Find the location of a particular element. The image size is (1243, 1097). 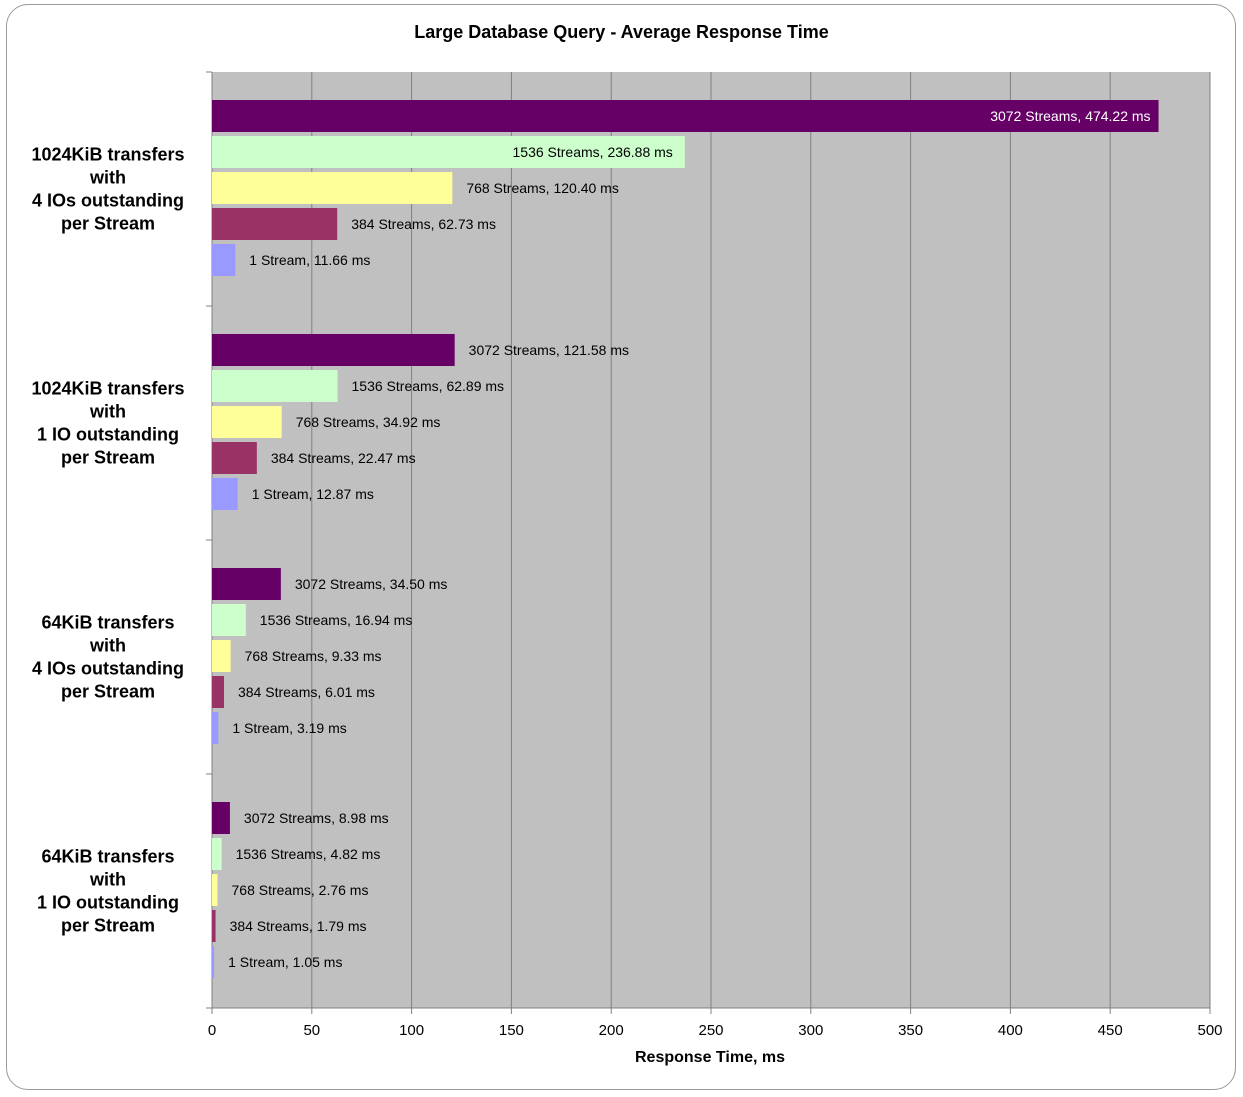

x-tick-label: 300 is located at coordinates (810, 1030).